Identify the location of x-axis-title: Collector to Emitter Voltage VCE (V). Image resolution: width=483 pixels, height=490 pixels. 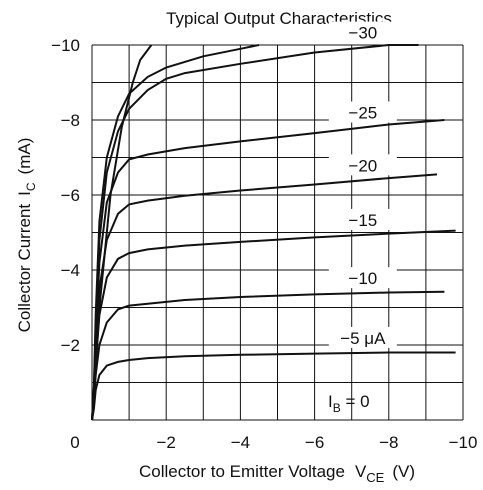
(277, 473).